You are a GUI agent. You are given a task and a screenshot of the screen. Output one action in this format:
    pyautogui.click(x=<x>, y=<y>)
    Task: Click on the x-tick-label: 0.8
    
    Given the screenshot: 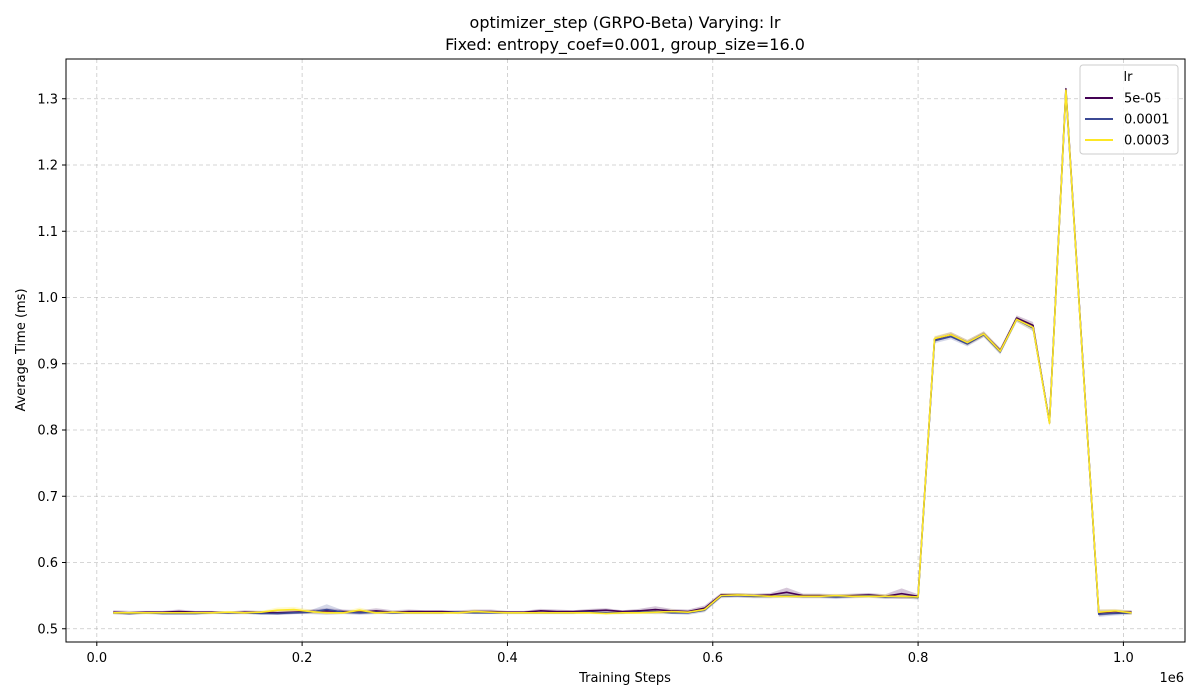 What is the action you would take?
    pyautogui.click(x=918, y=658)
    